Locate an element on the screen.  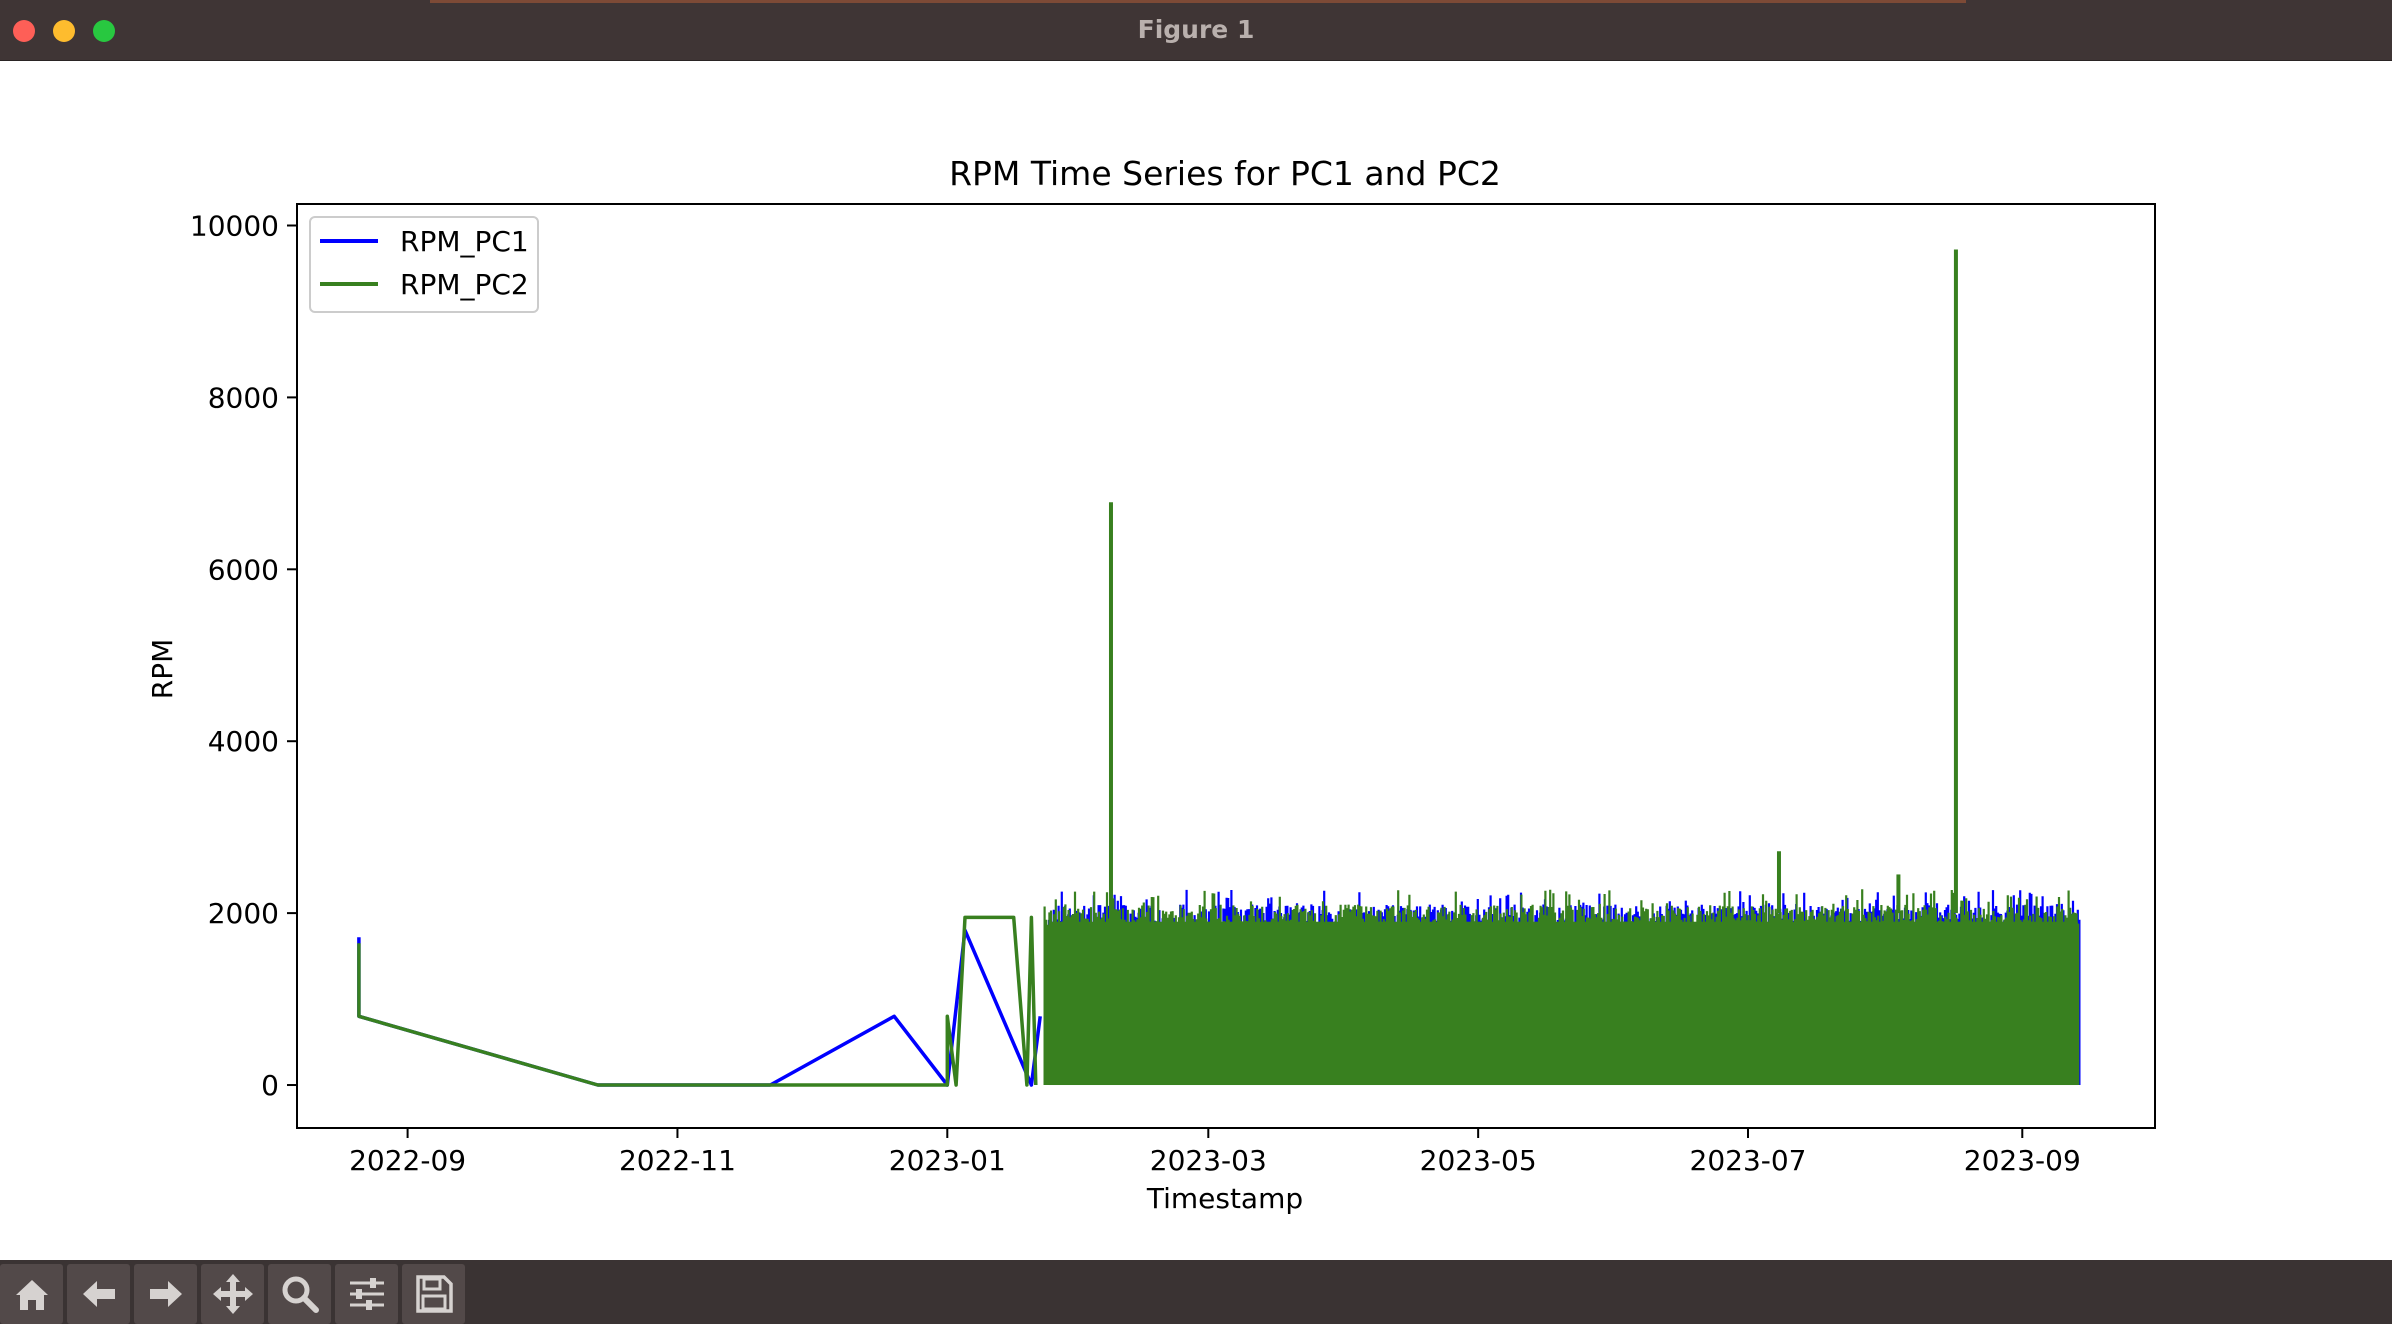
home-icon is located at coordinates (31, 1295).